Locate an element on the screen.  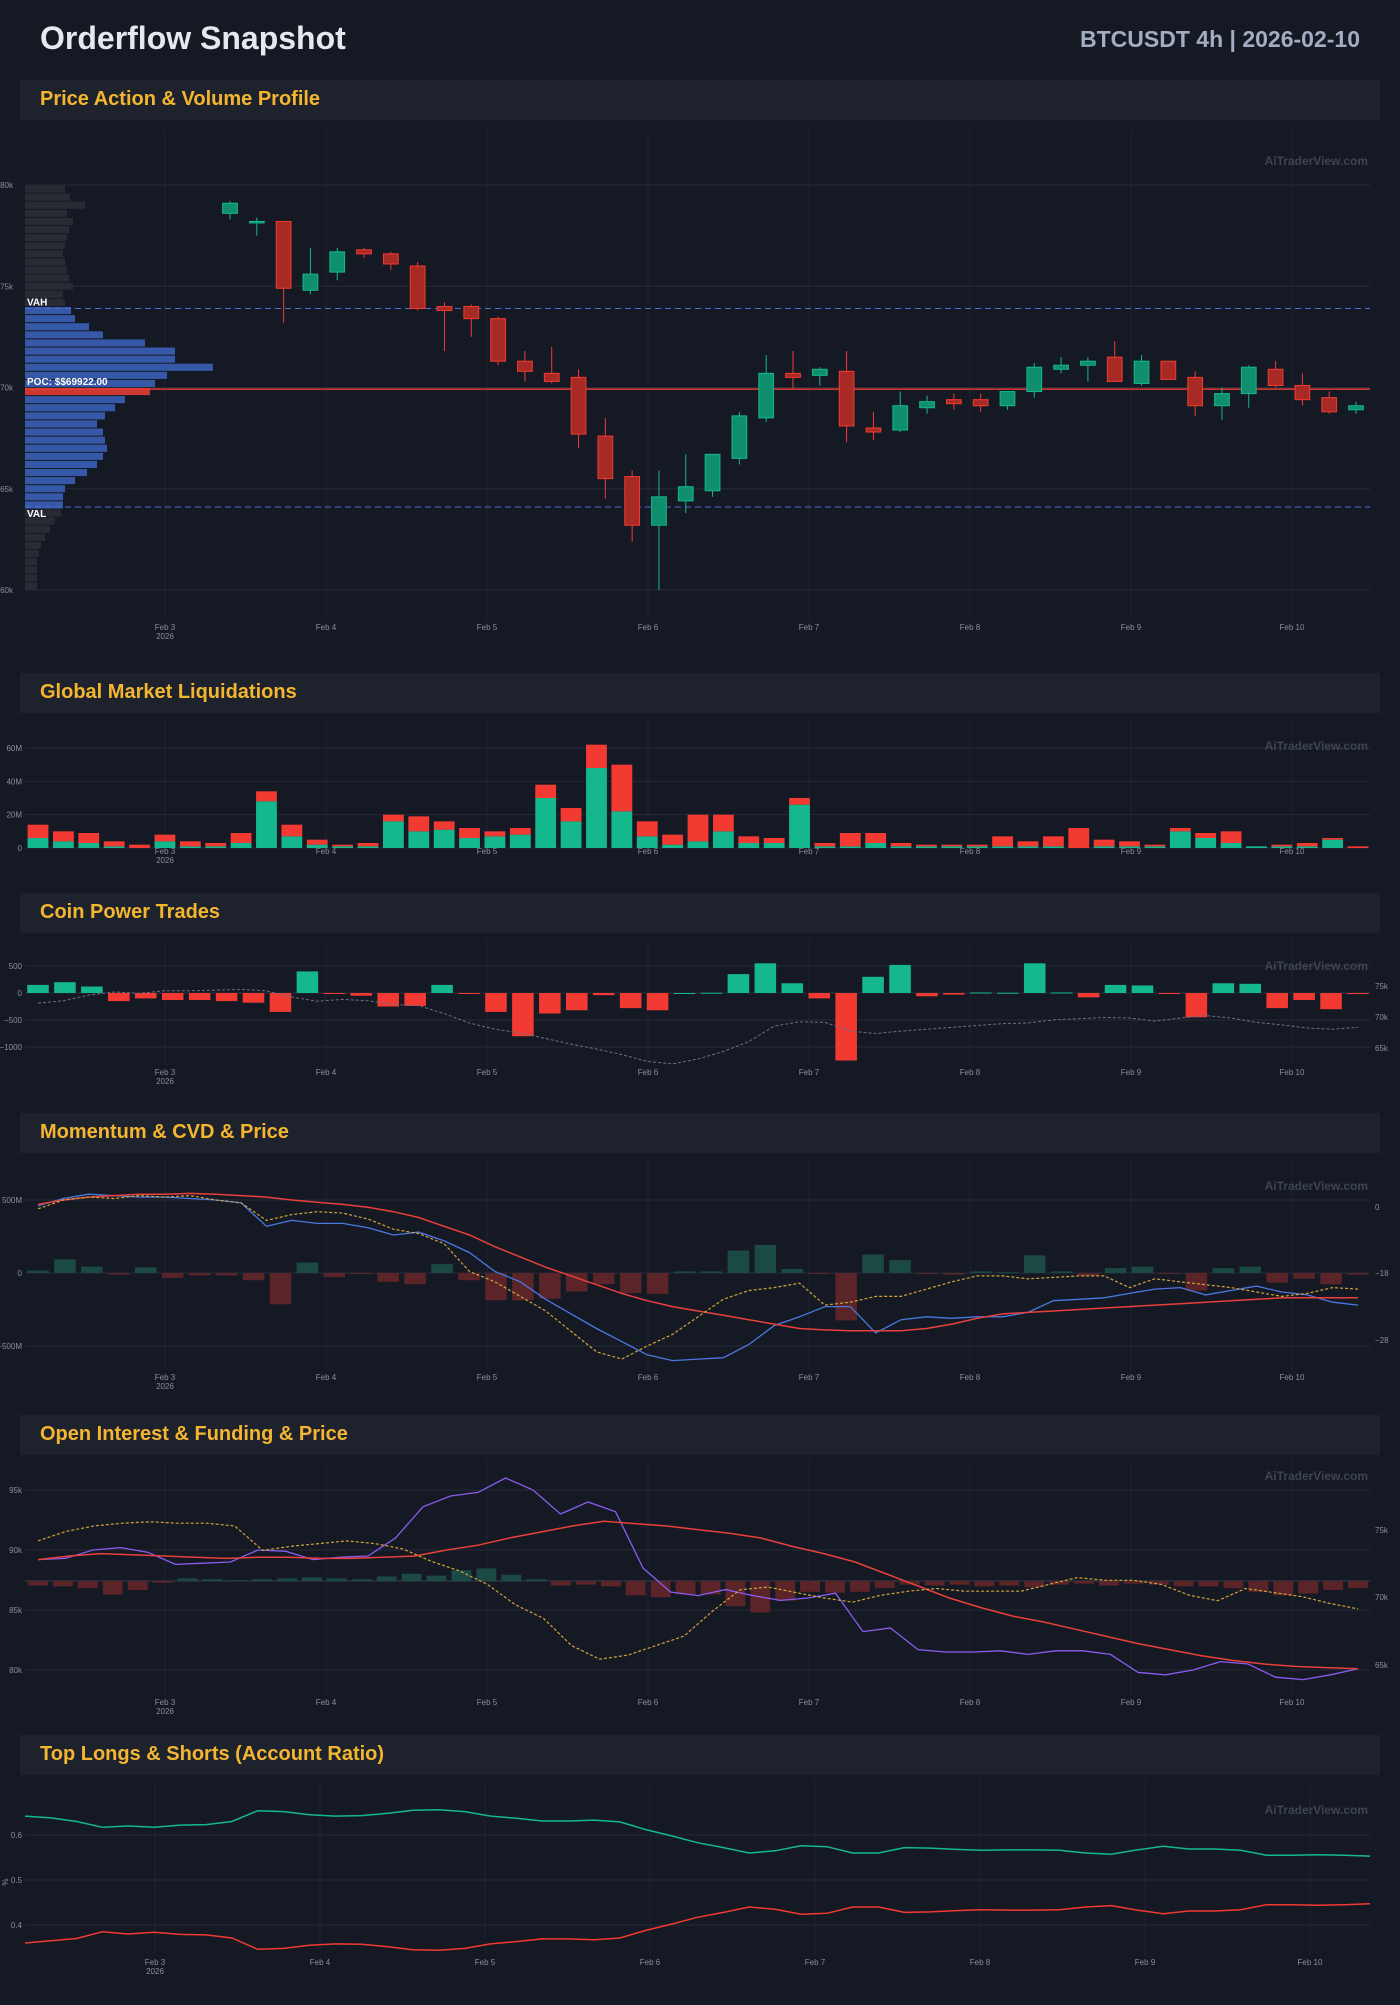
y-tick-label: 20M is located at coordinates (14, 815).